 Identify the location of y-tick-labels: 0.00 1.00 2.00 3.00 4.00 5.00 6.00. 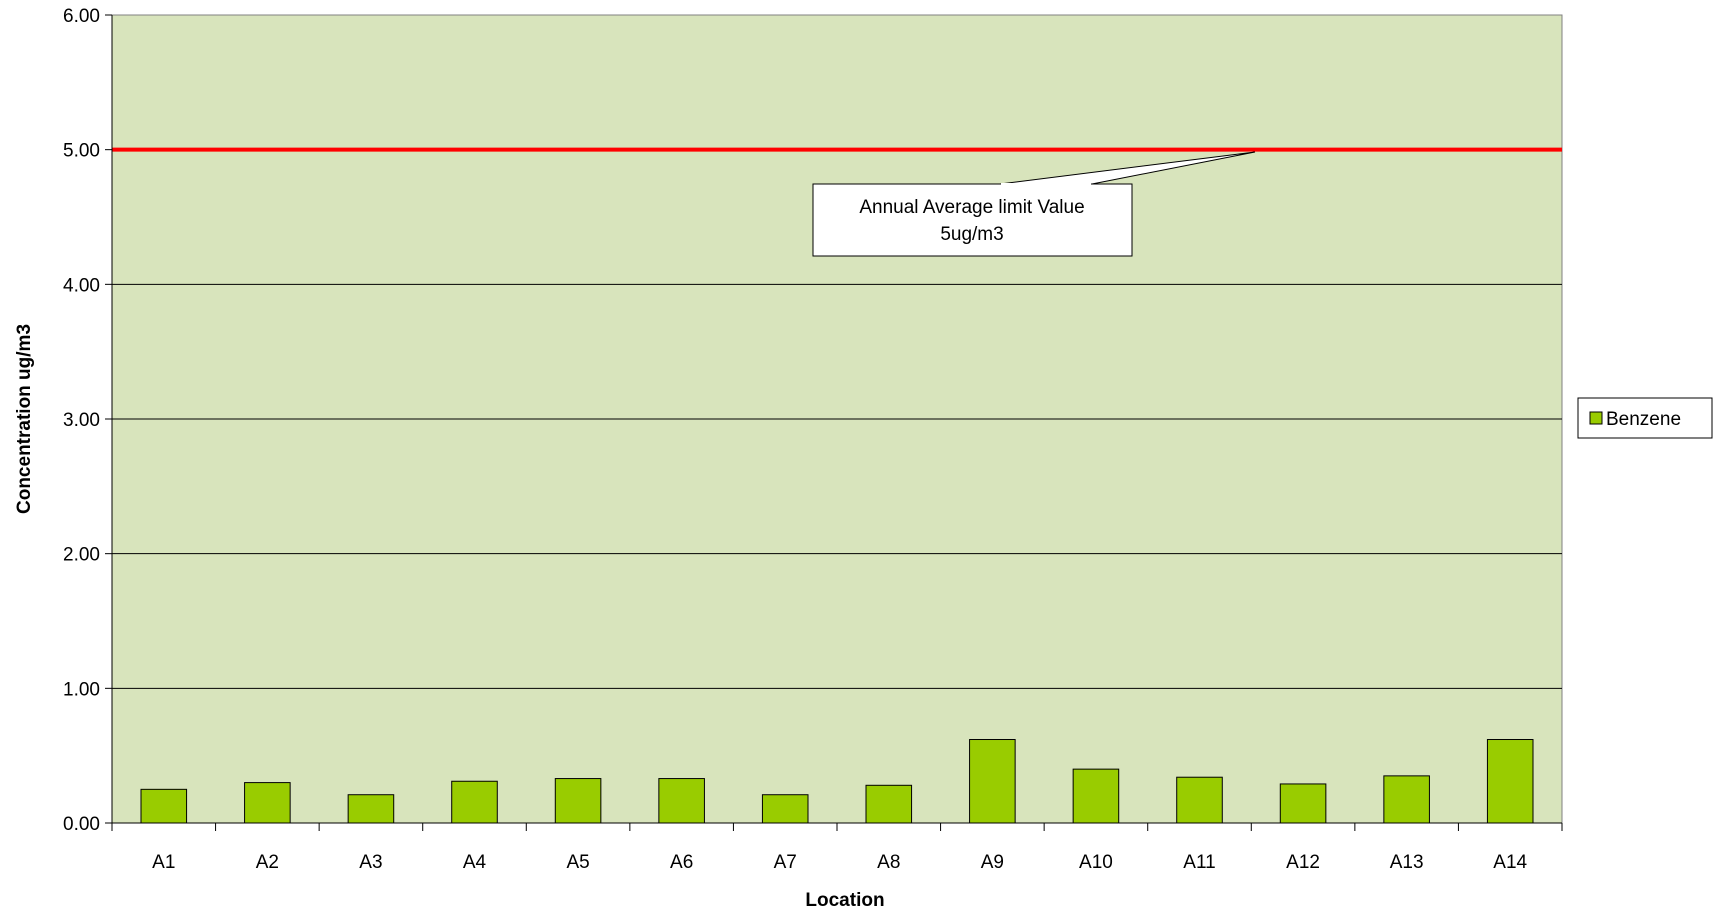
(81, 420).